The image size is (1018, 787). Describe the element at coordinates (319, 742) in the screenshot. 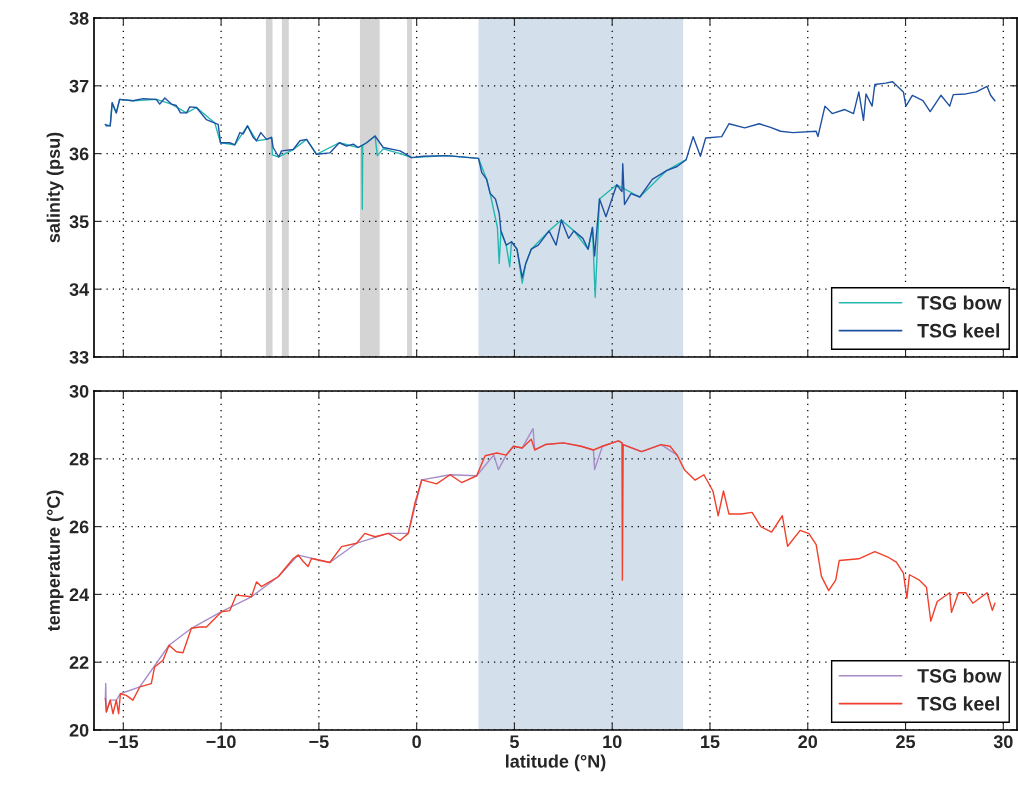

I see `x-tick-label: −5` at that location.